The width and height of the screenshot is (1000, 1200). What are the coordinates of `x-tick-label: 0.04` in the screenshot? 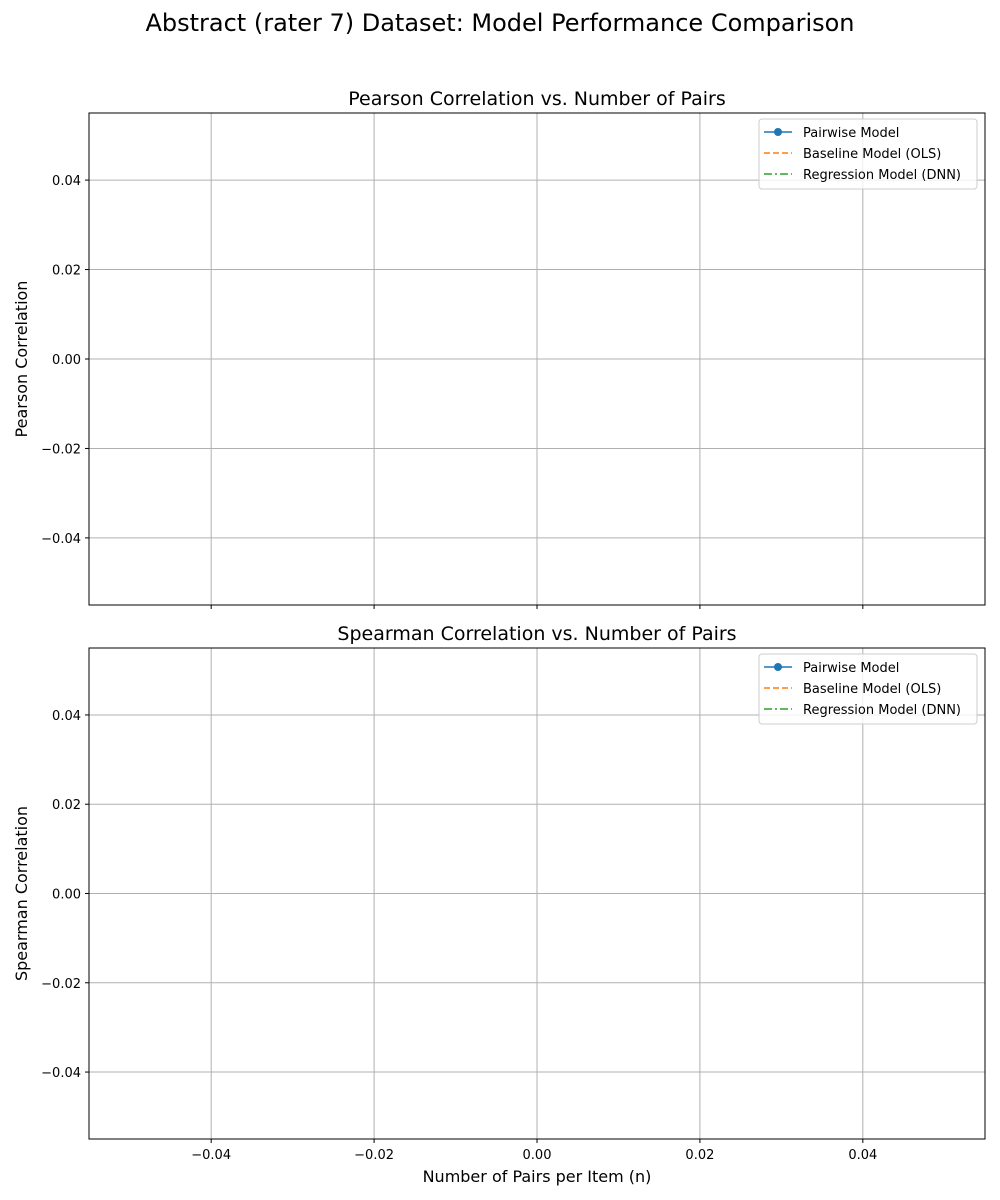 It's located at (862, 1155).